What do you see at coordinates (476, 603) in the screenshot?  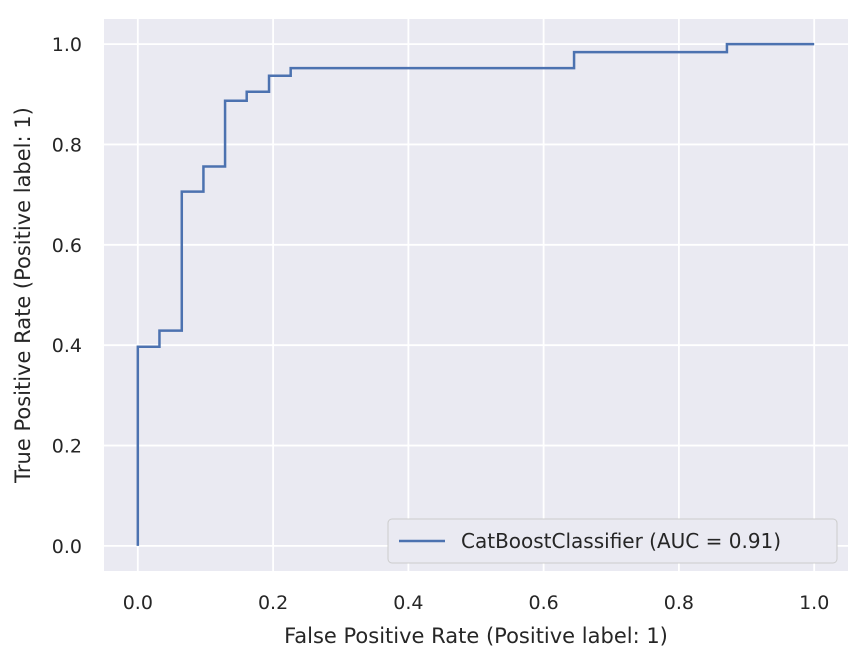 I see `x-tick-labels: 0.0 0.2 0.4 0.6 0.8 1.0` at bounding box center [476, 603].